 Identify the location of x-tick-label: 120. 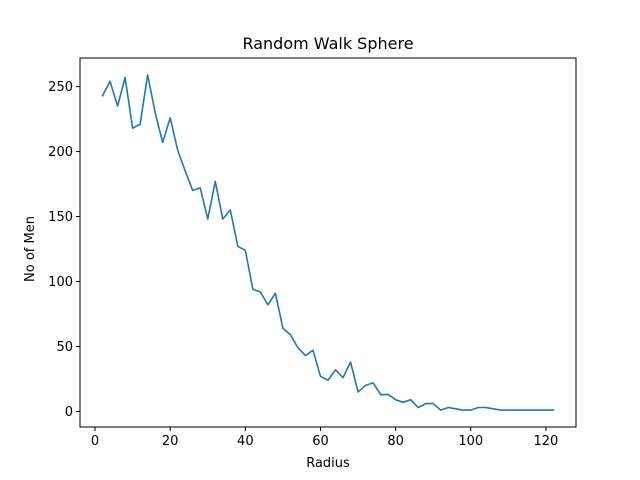
(546, 441).